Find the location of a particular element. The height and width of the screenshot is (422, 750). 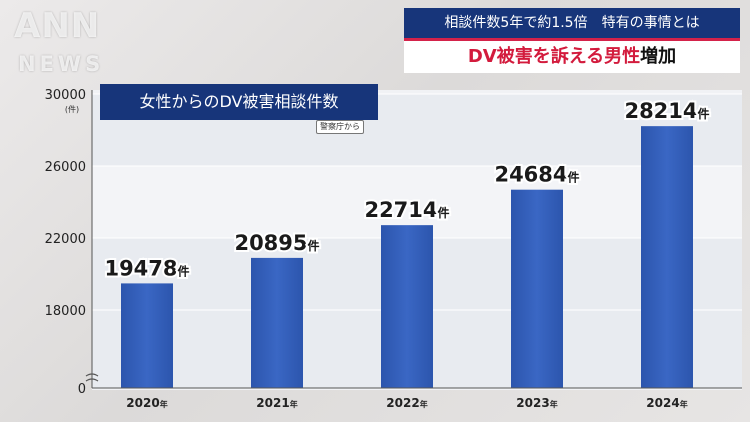

headline-box: 相談件数5年で約1.5倍 特有の事情とは DV被害を訴える男性増加 is located at coordinates (572, 40).